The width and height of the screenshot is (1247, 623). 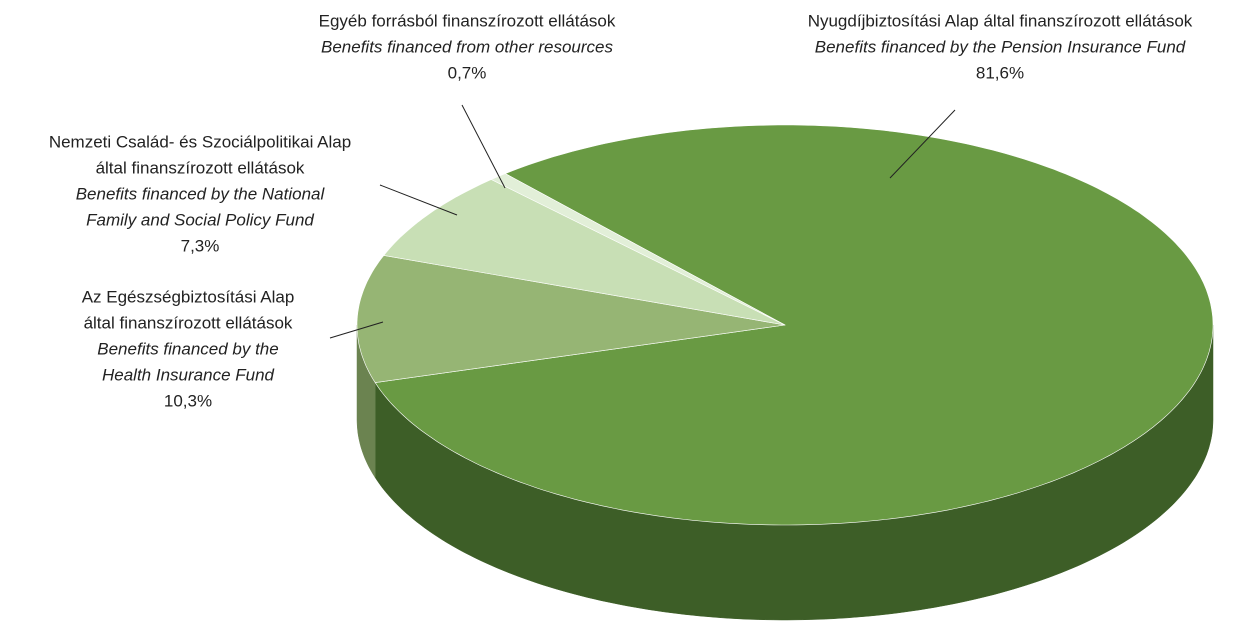 What do you see at coordinates (467, 46) in the screenshot?
I see `slice-label-en: Benefits financed from other resources` at bounding box center [467, 46].